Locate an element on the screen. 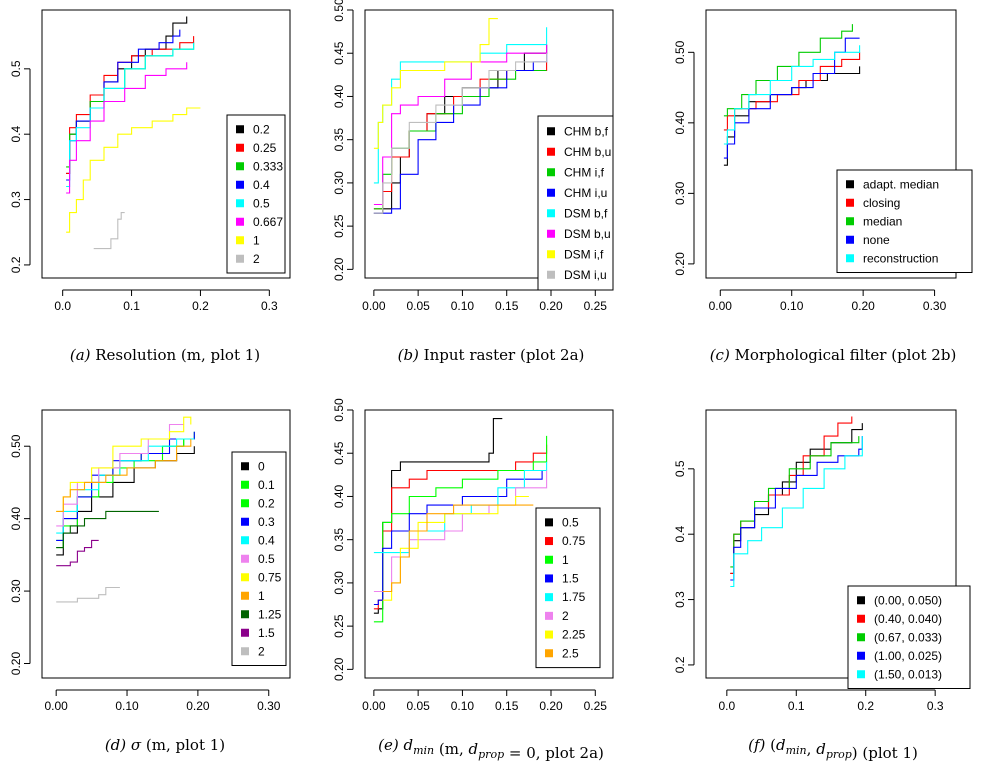  legend-label: 1.5 is located at coordinates (570, 578).